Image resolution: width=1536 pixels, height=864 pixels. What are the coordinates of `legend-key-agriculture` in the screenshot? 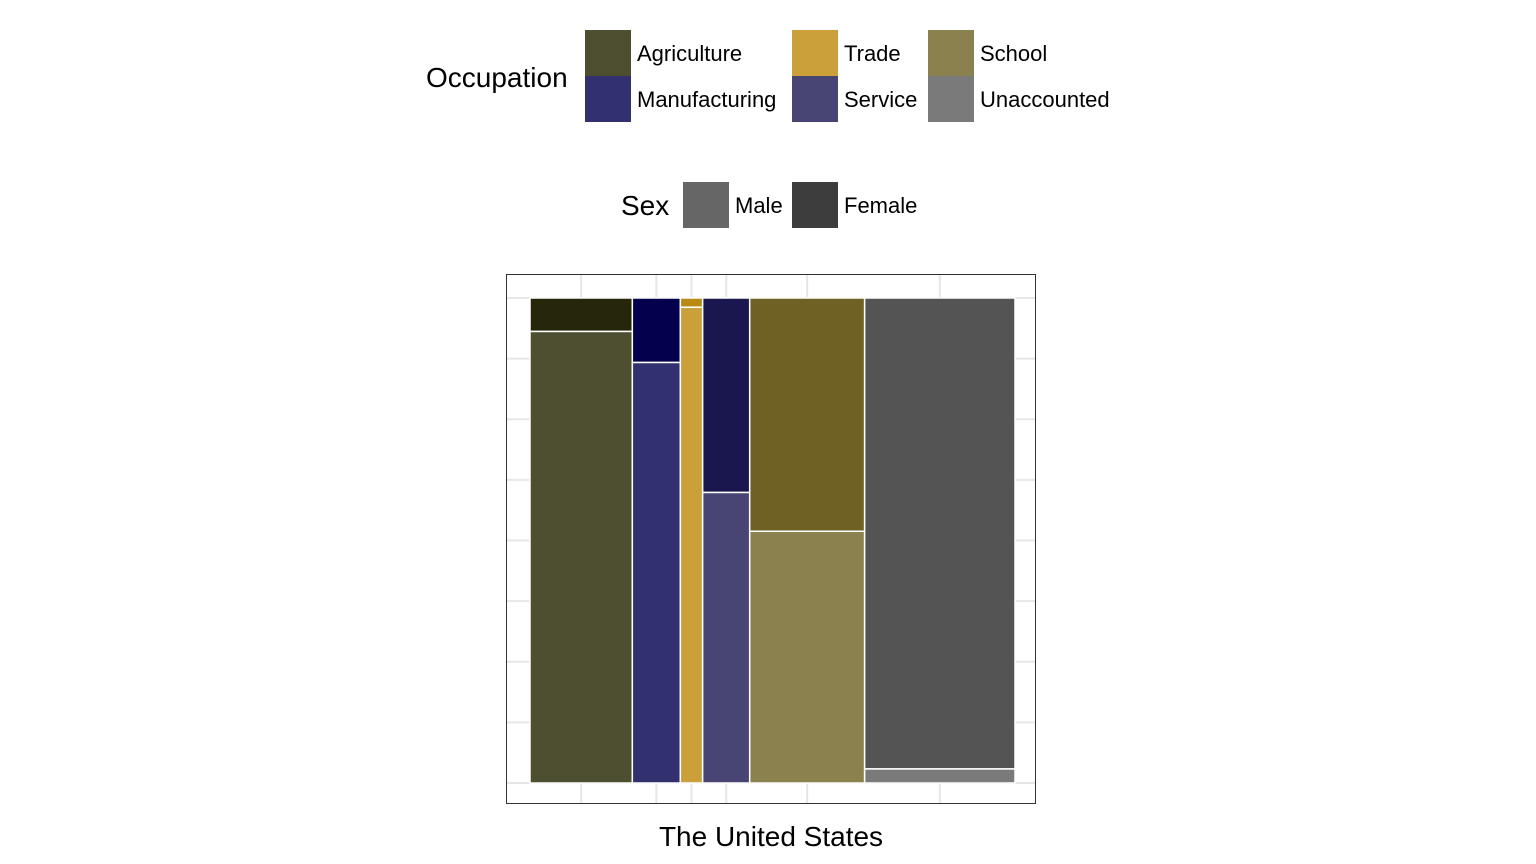 It's located at (608, 53).